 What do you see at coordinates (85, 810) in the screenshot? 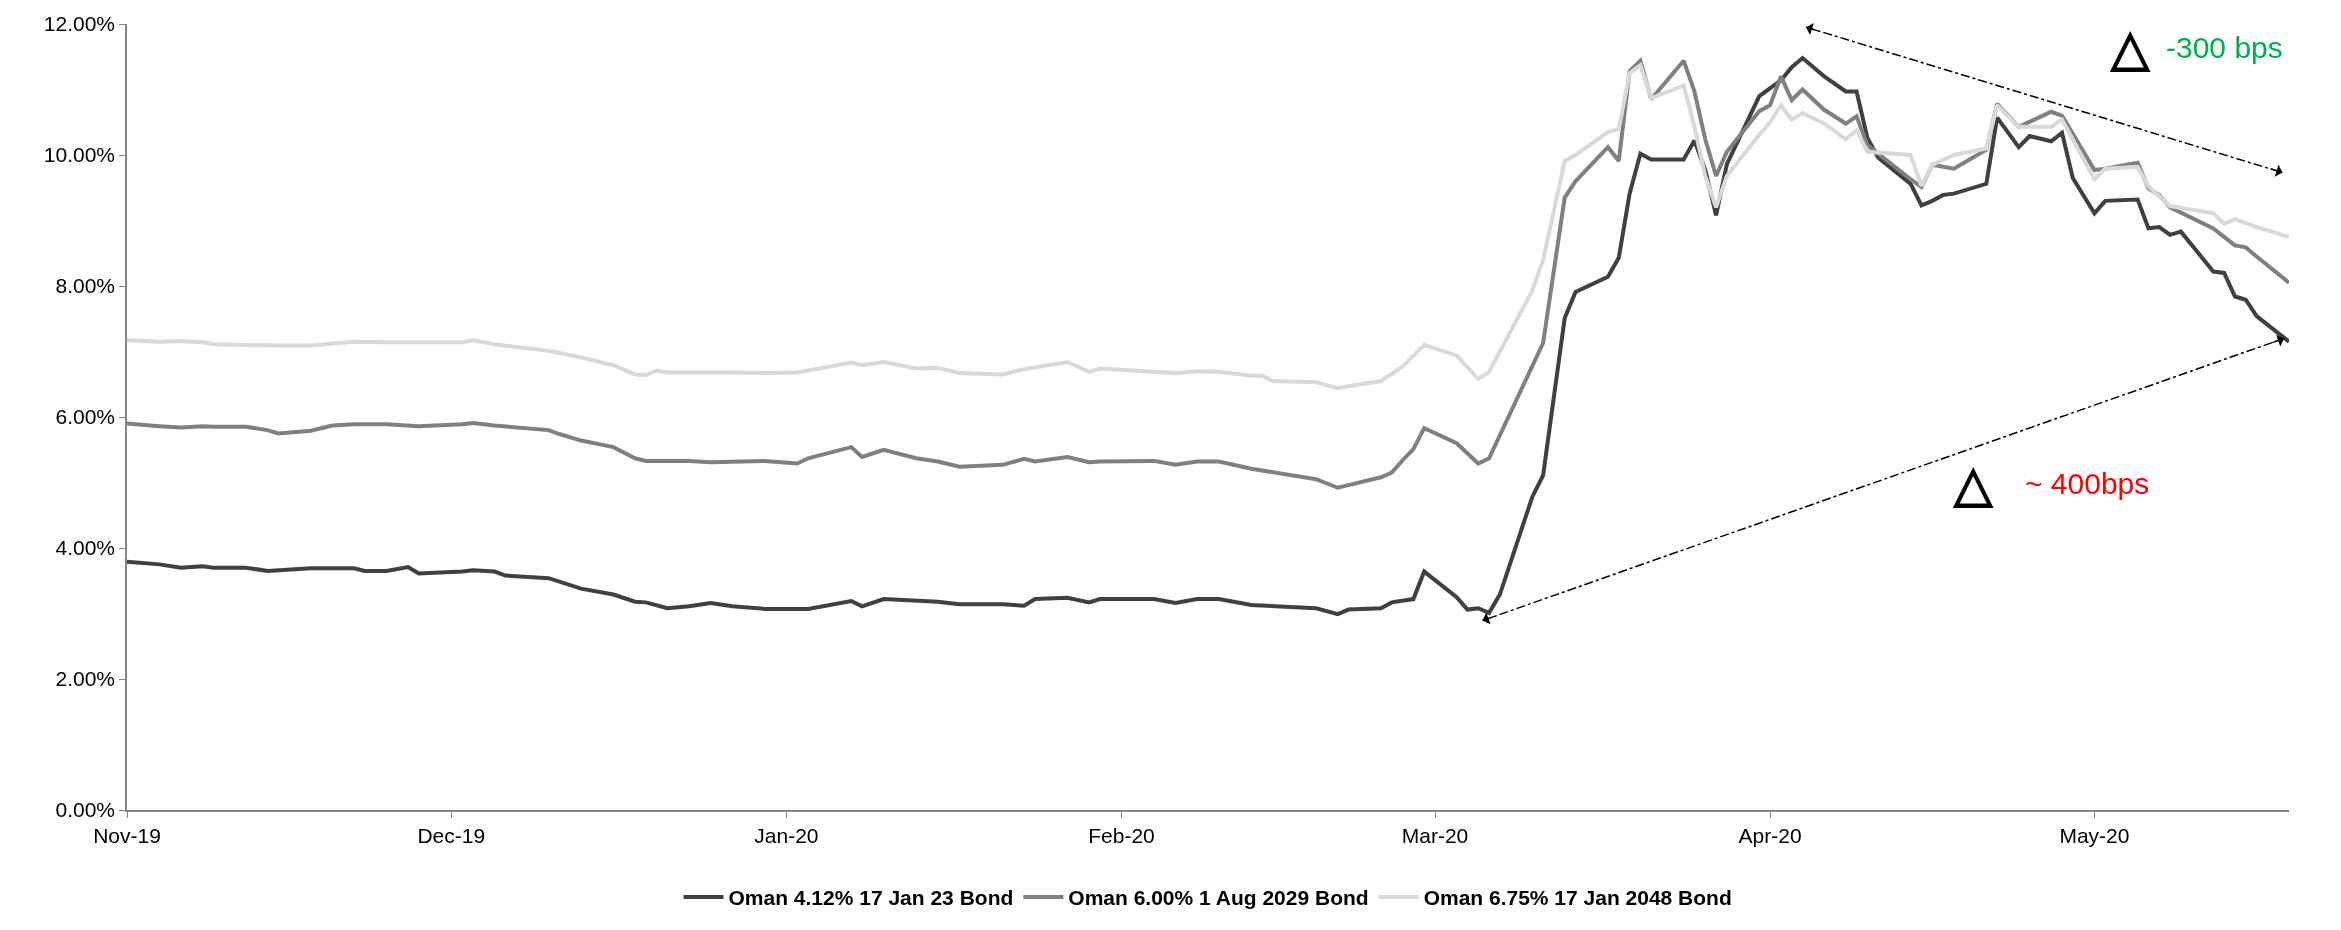
I see `y-tick-label: 0.00%` at bounding box center [85, 810].